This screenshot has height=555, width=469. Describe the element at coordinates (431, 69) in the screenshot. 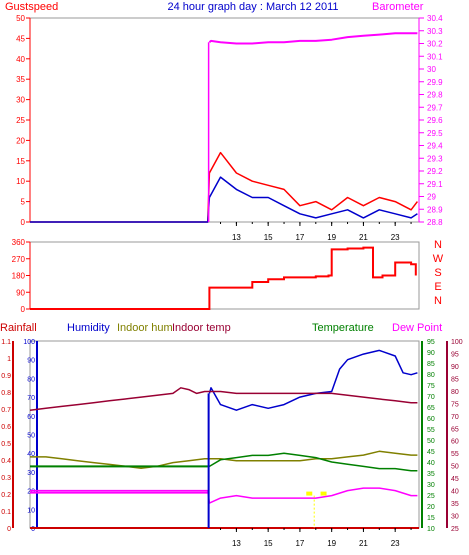

I see `barometer-tick-label: 30` at that location.